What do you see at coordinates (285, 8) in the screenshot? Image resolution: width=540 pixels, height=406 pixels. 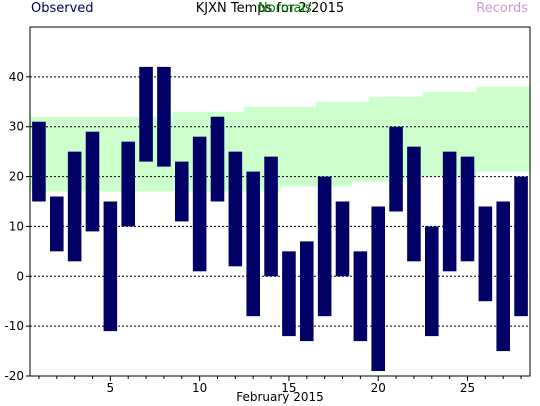 I see `legend-normals: Normals` at bounding box center [285, 8].